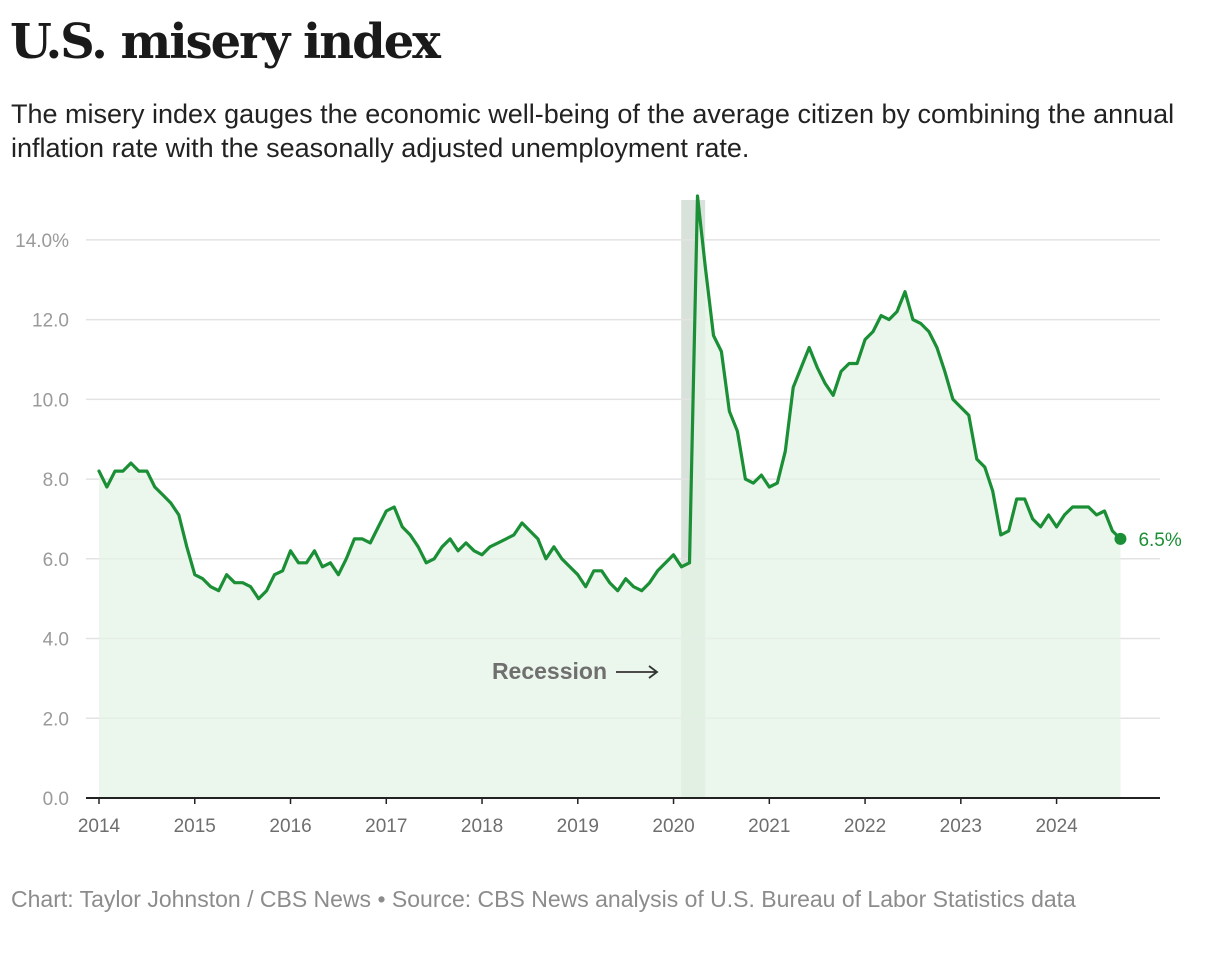 This screenshot has height=958, width=1220. Describe the element at coordinates (578, 826) in the screenshot. I see `x-tick-label: 2019` at that location.